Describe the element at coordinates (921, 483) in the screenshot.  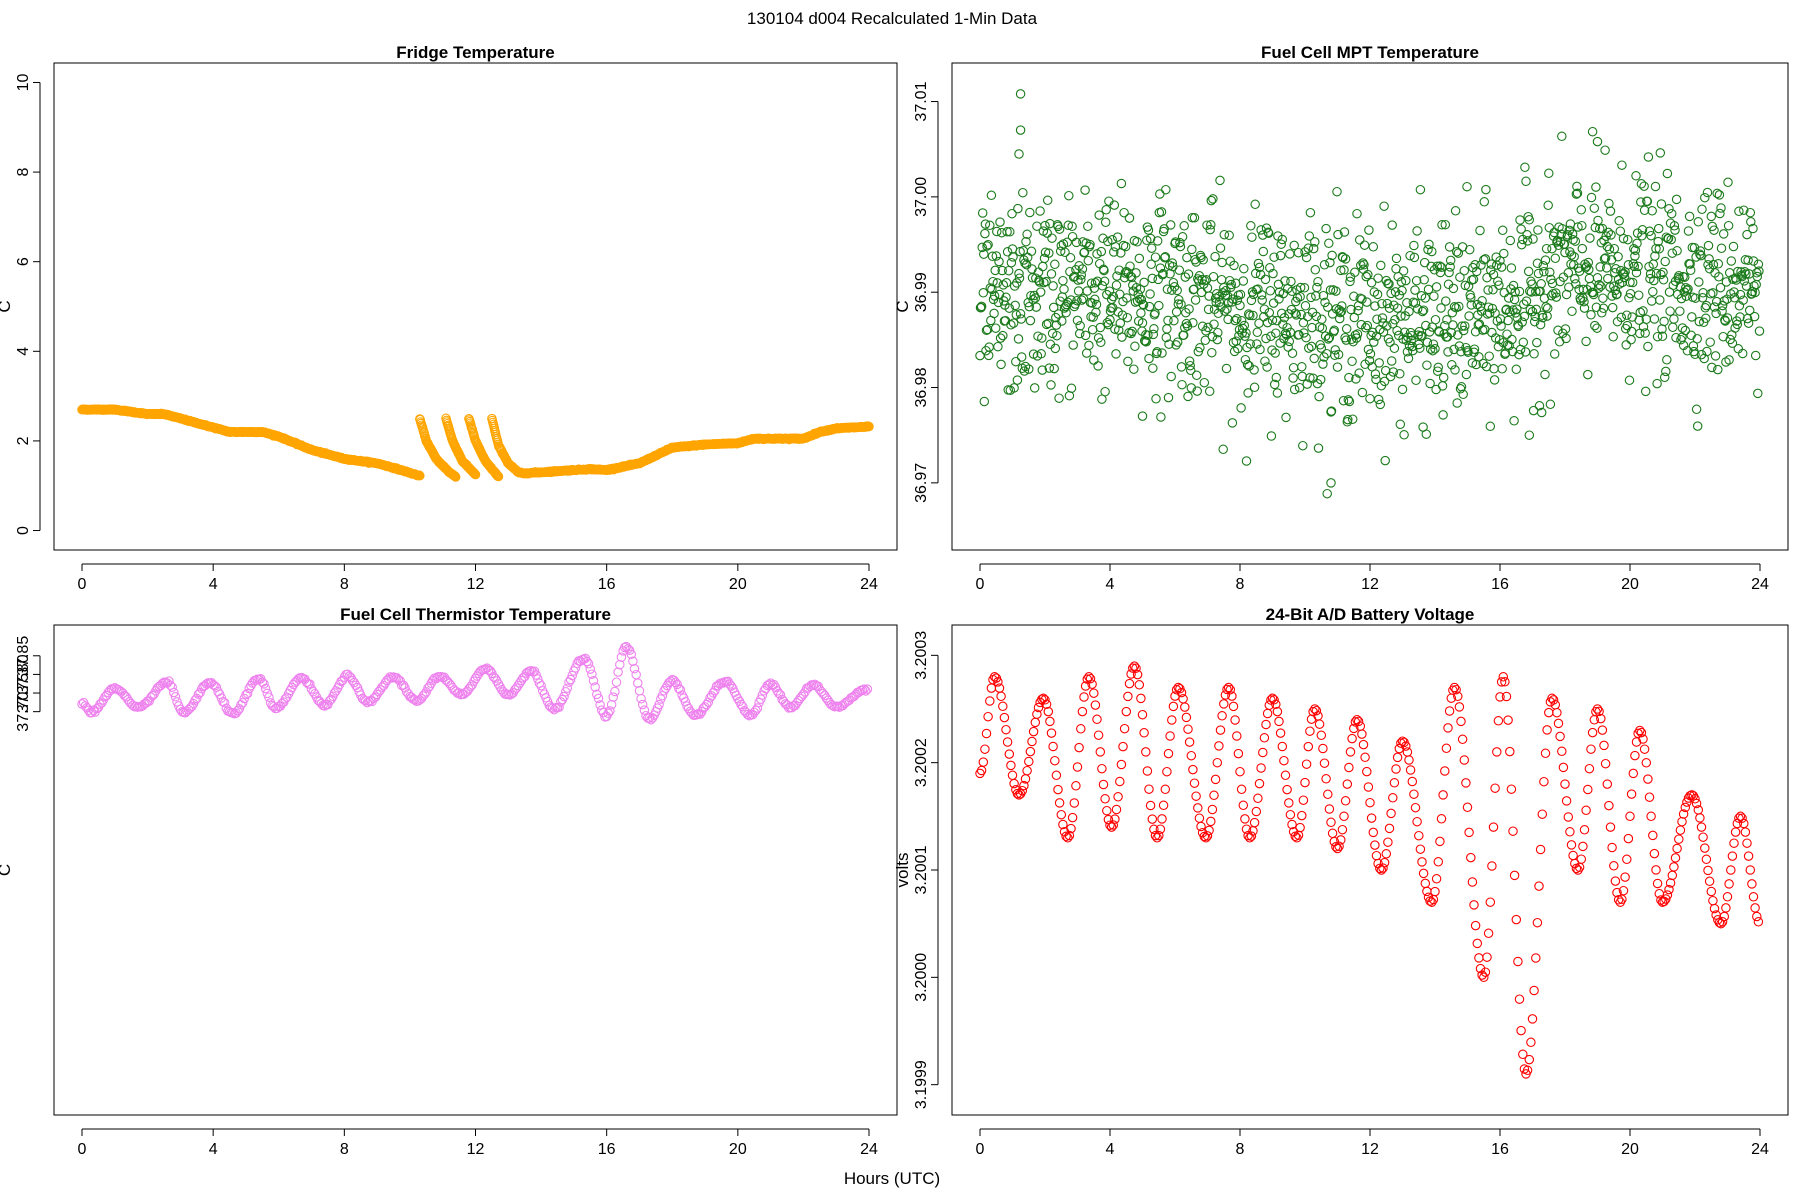
I see `y-tick-label: 36.97` at that location.